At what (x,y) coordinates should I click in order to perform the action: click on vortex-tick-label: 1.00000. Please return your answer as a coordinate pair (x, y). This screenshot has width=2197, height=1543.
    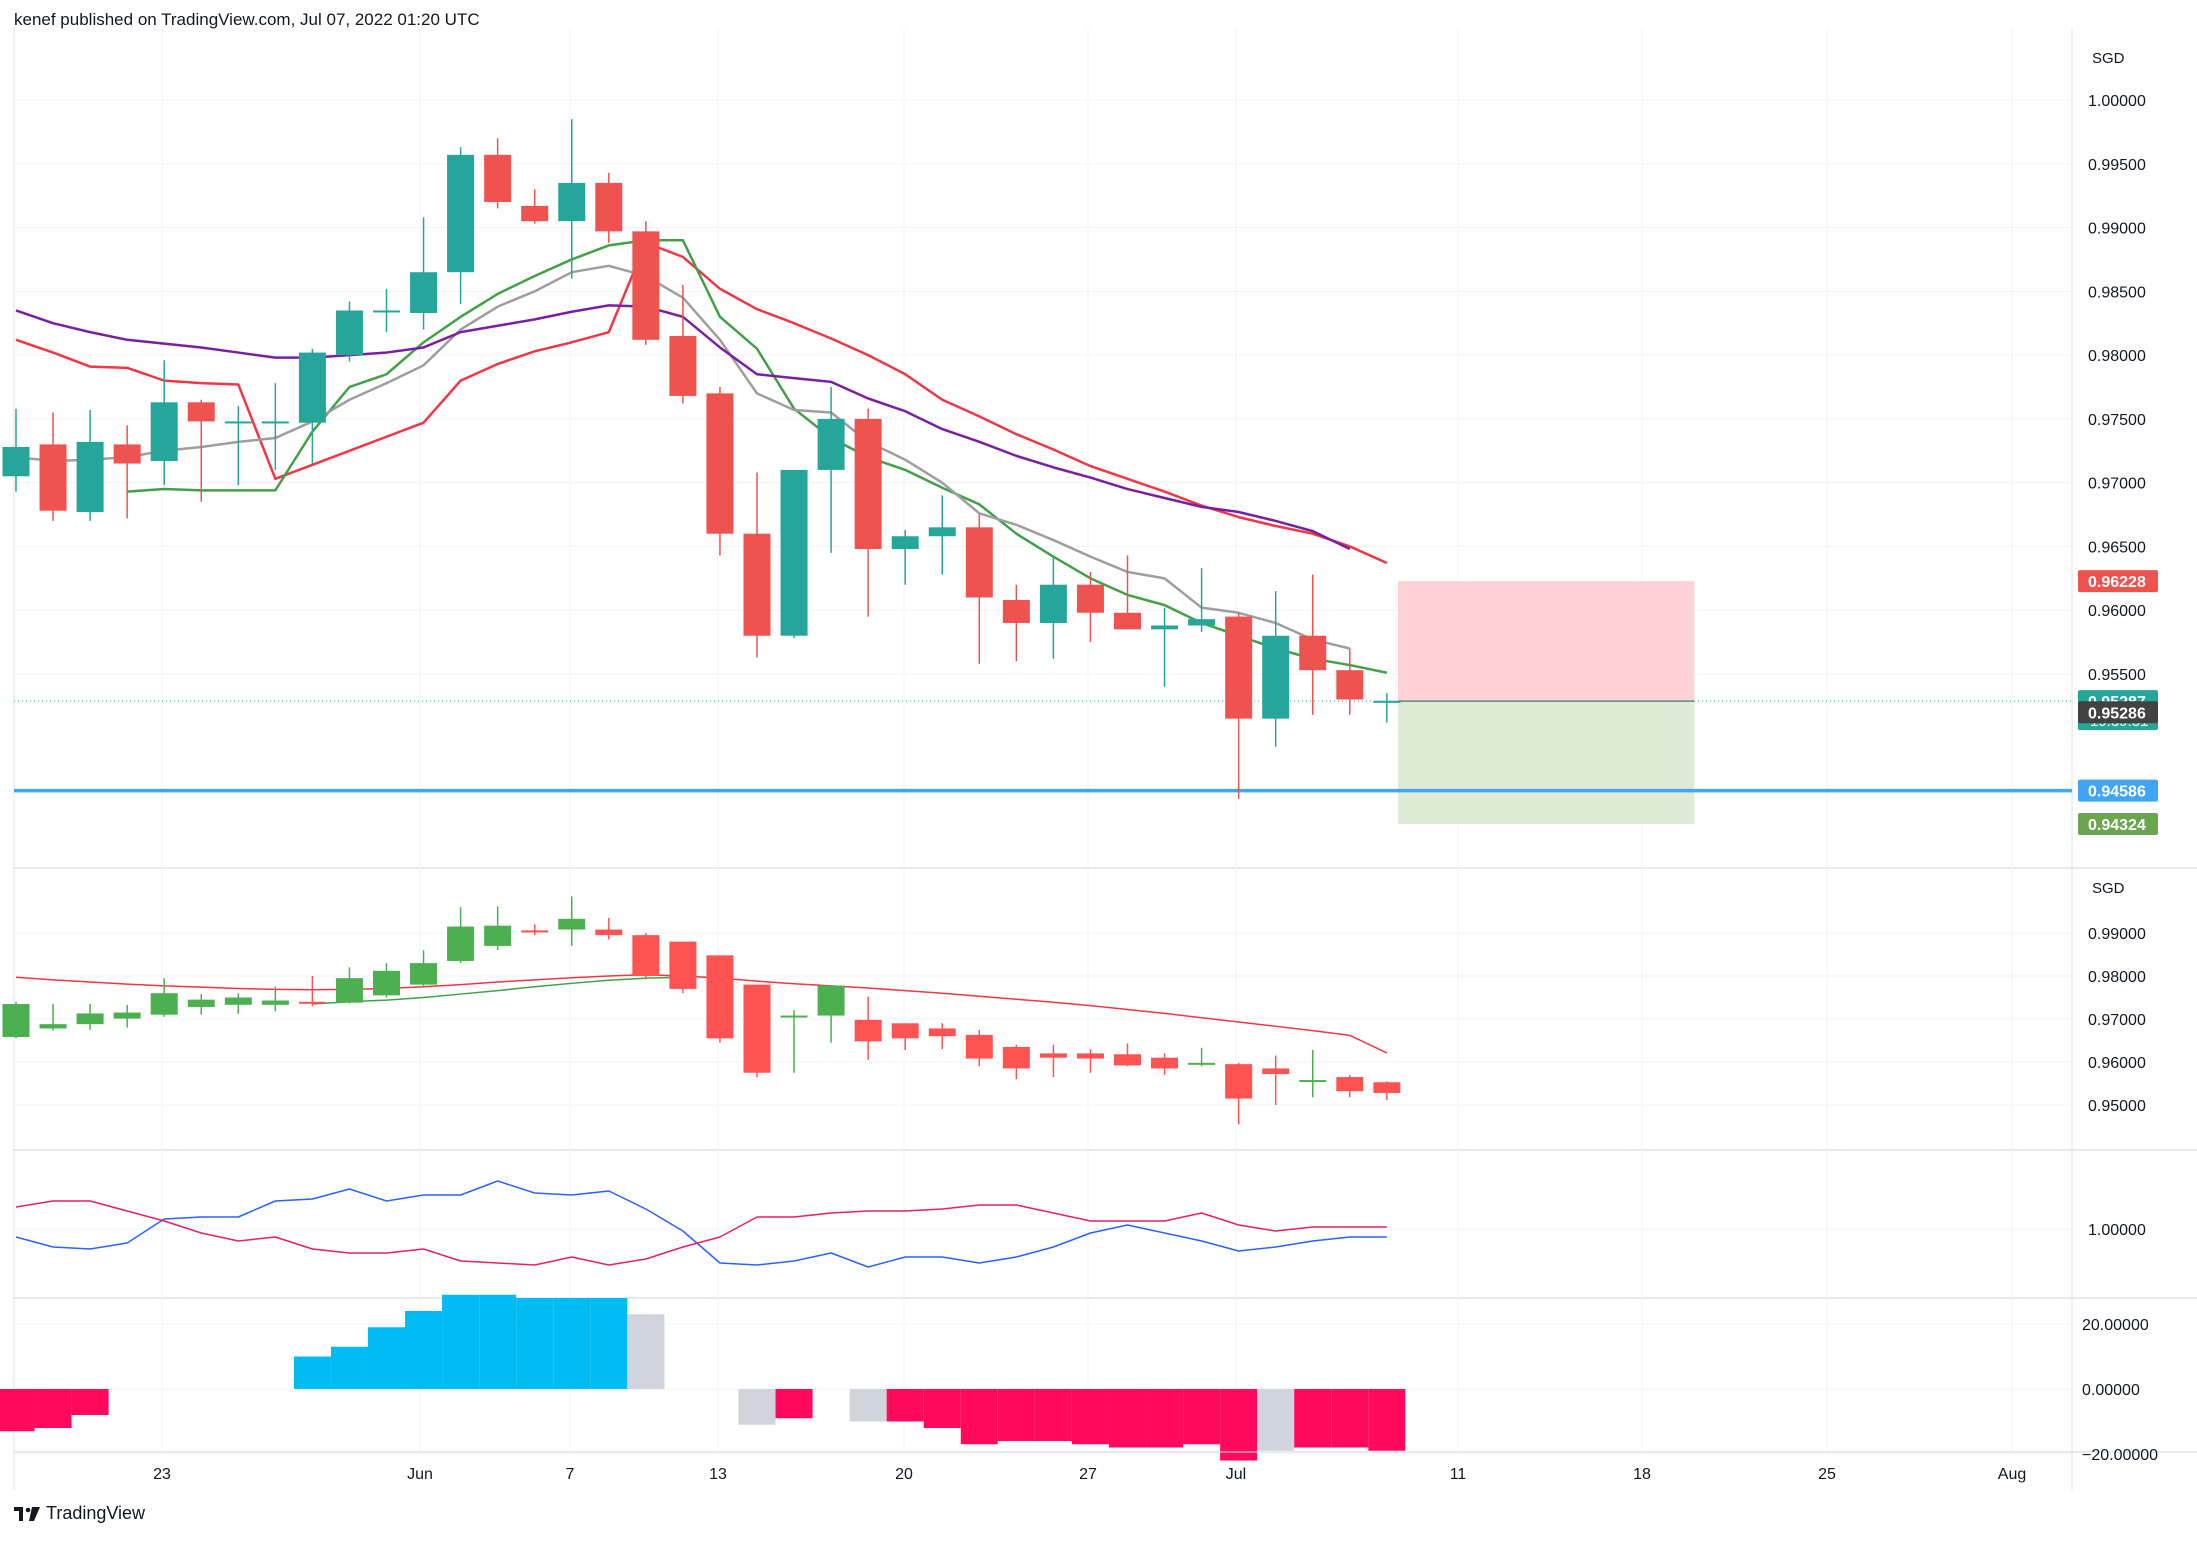
    Looking at the image, I should click on (2117, 1230).